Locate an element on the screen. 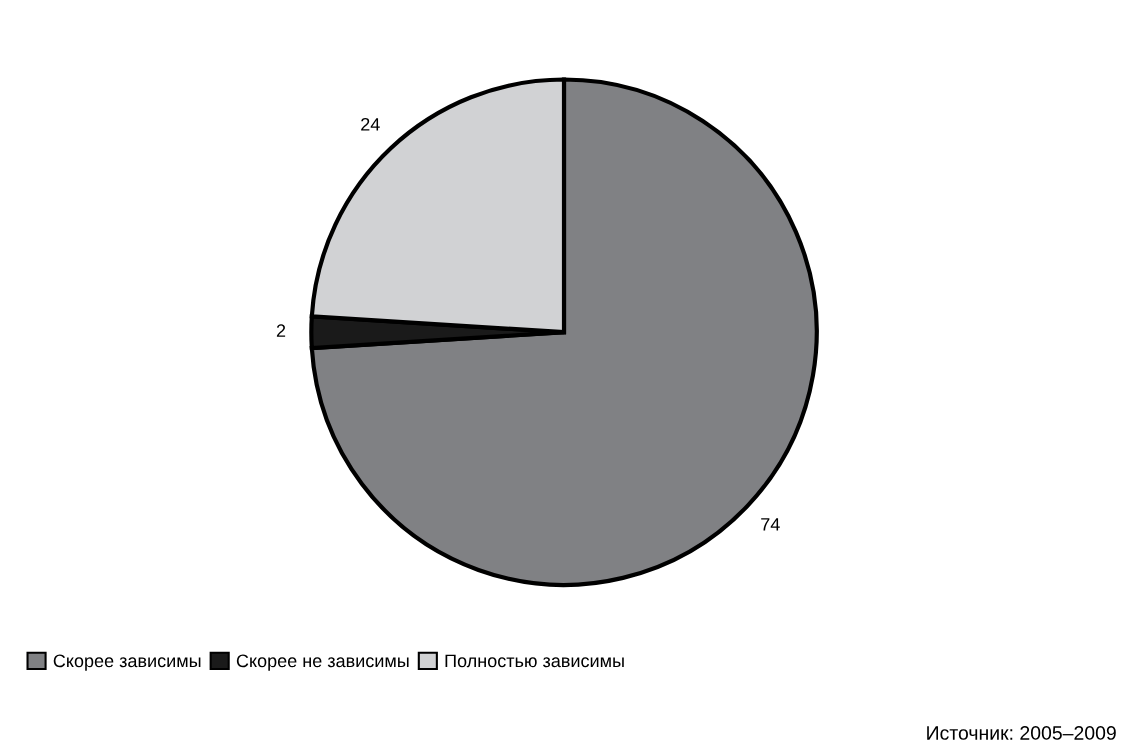 This screenshot has height=755, width=1128. legend-label: Скорее зависимы is located at coordinates (127, 662).